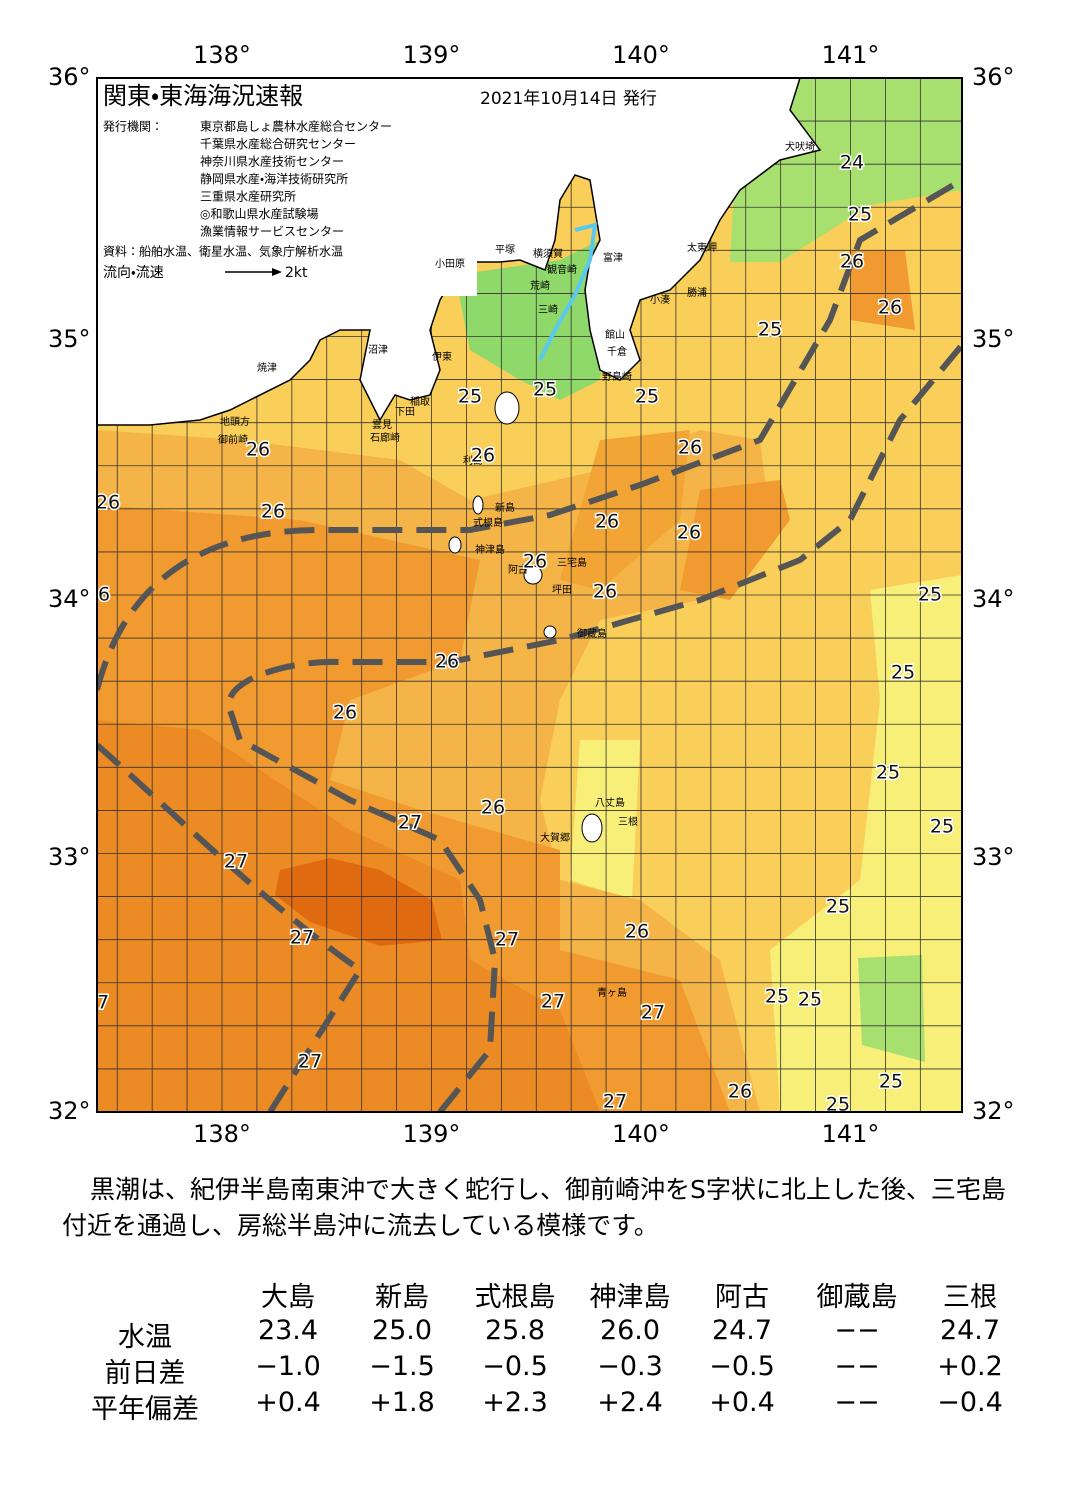  What do you see at coordinates (222, 1134) in the screenshot?
I see `lon-label: 138°` at bounding box center [222, 1134].